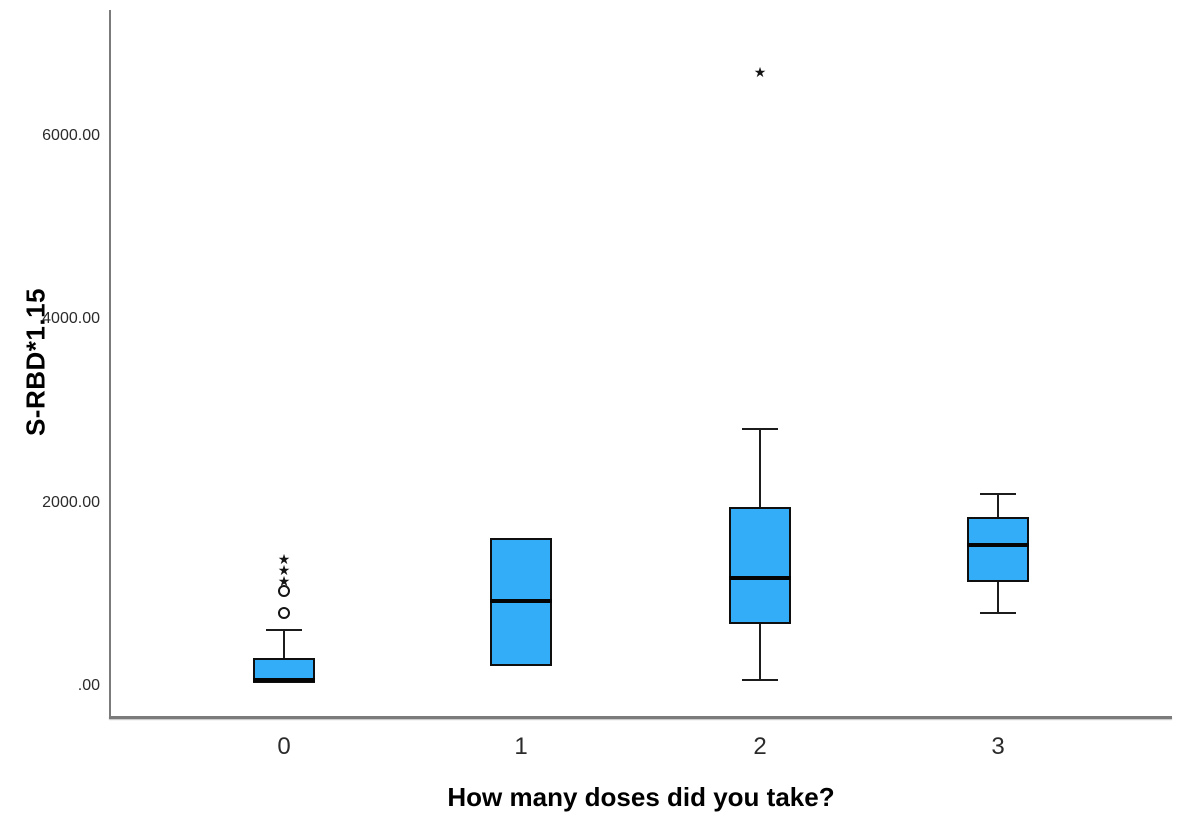 The width and height of the screenshot is (1181, 823). Describe the element at coordinates (110, 364) in the screenshot. I see `y-axis-line` at that location.